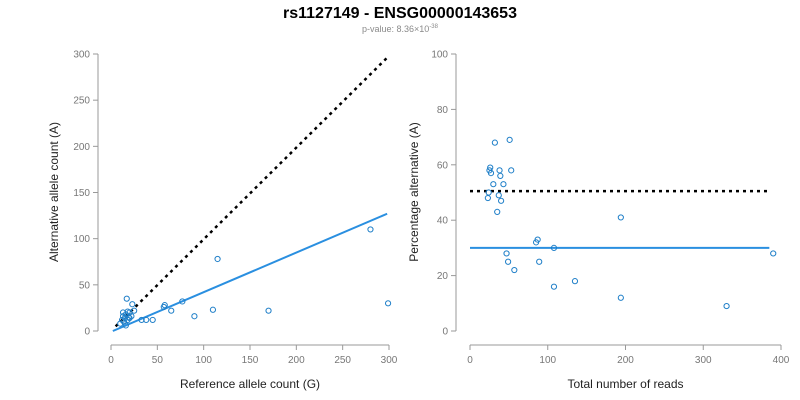 The width and height of the screenshot is (800, 400). I want to click on y-tick-label: 50, so click(85, 285).